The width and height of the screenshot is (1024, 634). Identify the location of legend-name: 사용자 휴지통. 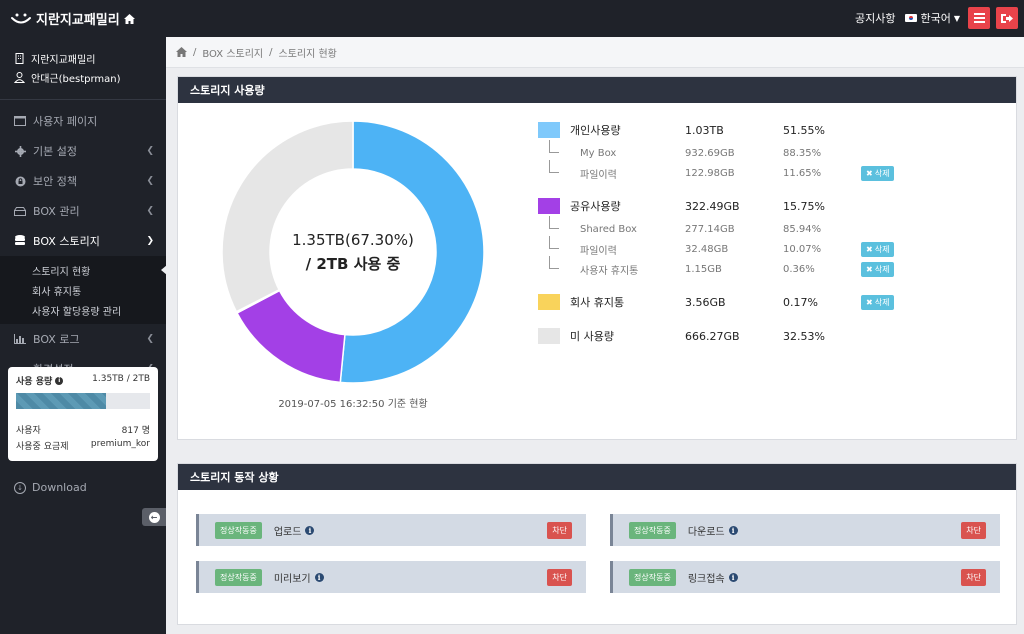
(609, 271).